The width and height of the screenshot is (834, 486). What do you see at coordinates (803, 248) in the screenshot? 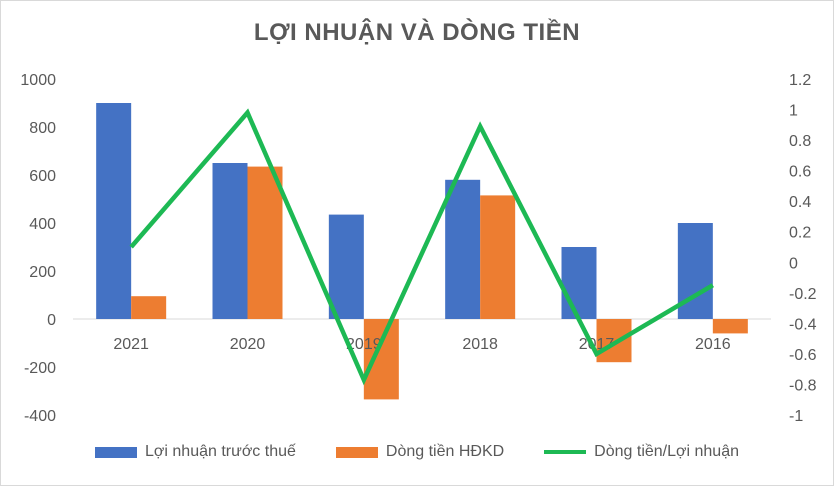
I see `right-axis: 1.2 1 0.8 0.6 0.4 0.2 0 -0.2 -0.4 -0.6 -0.8 -1` at bounding box center [803, 248].